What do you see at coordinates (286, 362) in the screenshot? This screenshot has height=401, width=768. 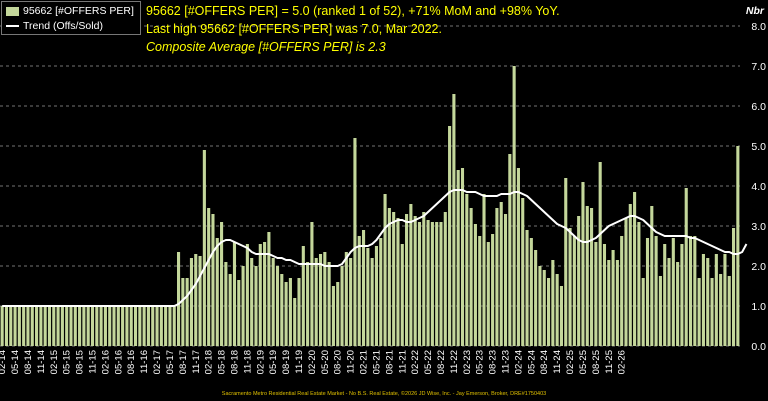 I see `x-tick-label: 08-19` at bounding box center [286, 362].